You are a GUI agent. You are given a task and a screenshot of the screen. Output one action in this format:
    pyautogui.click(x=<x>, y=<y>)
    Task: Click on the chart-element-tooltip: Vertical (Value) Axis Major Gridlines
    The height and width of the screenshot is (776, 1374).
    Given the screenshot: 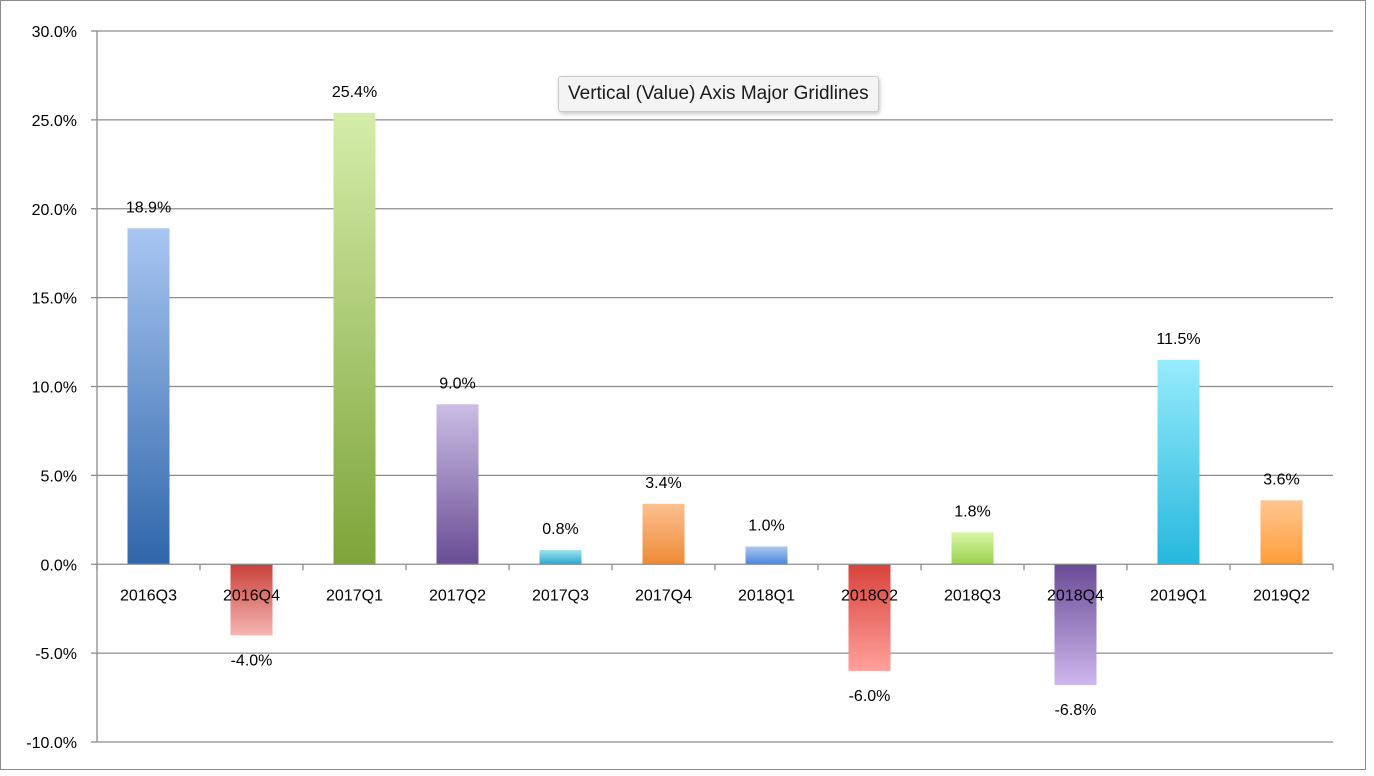 What is the action you would take?
    pyautogui.click(x=718, y=94)
    